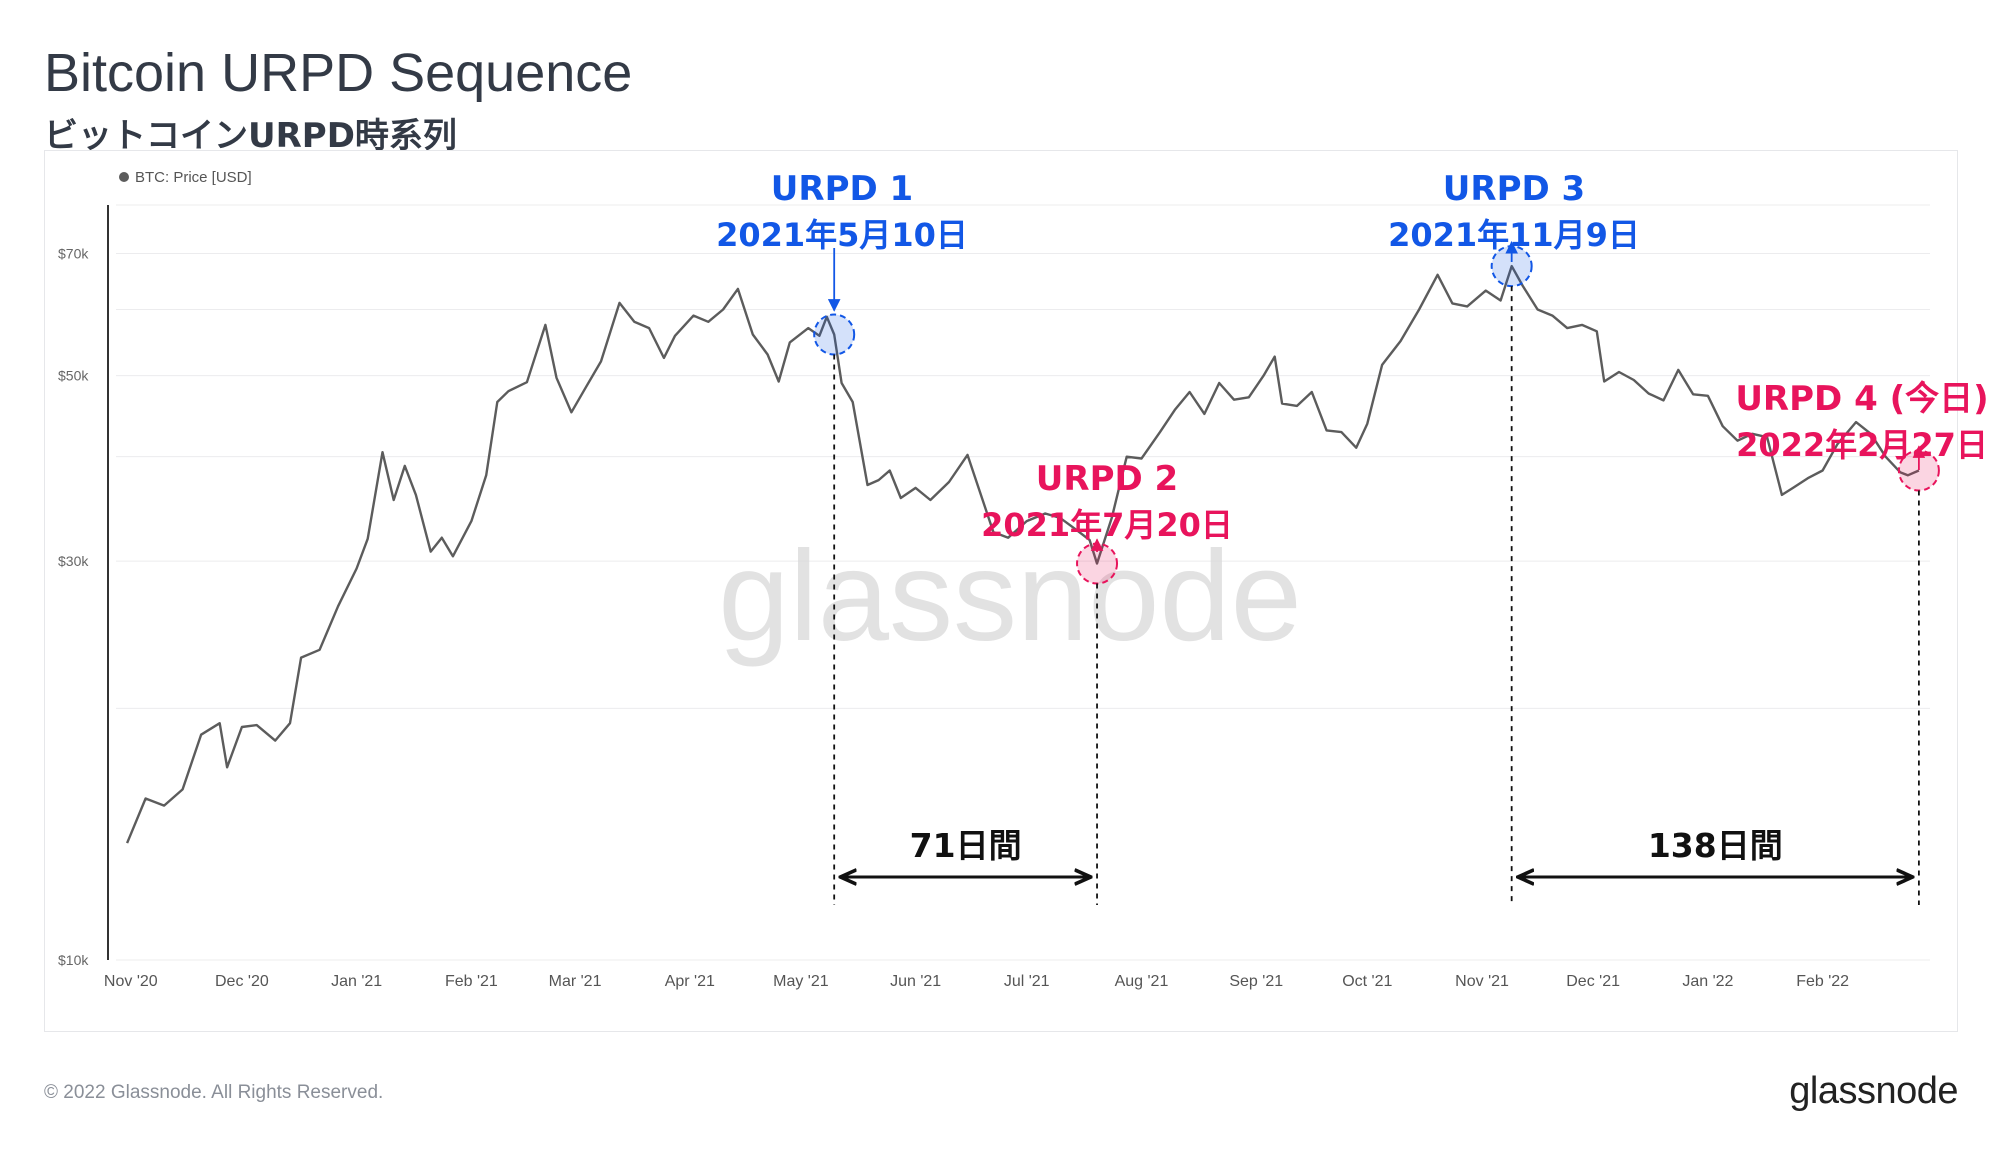  I want to click on x-tick-label: Nov '21, so click(1482, 981).